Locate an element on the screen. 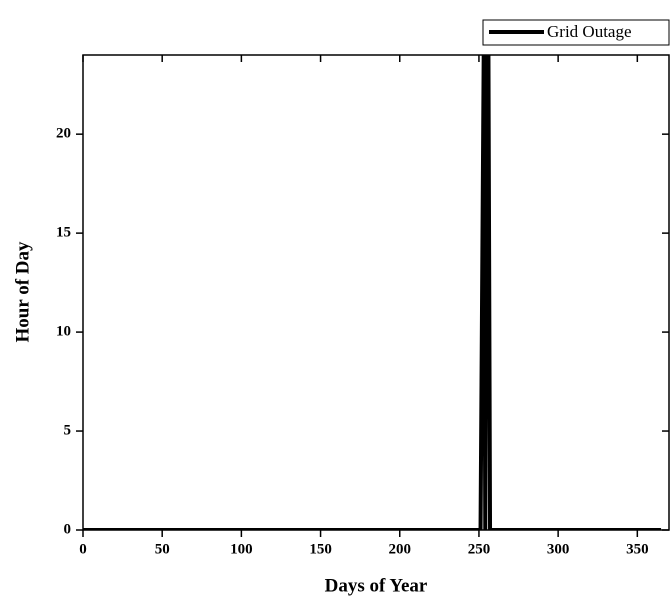  x-tick-label: 100 is located at coordinates (241, 549).